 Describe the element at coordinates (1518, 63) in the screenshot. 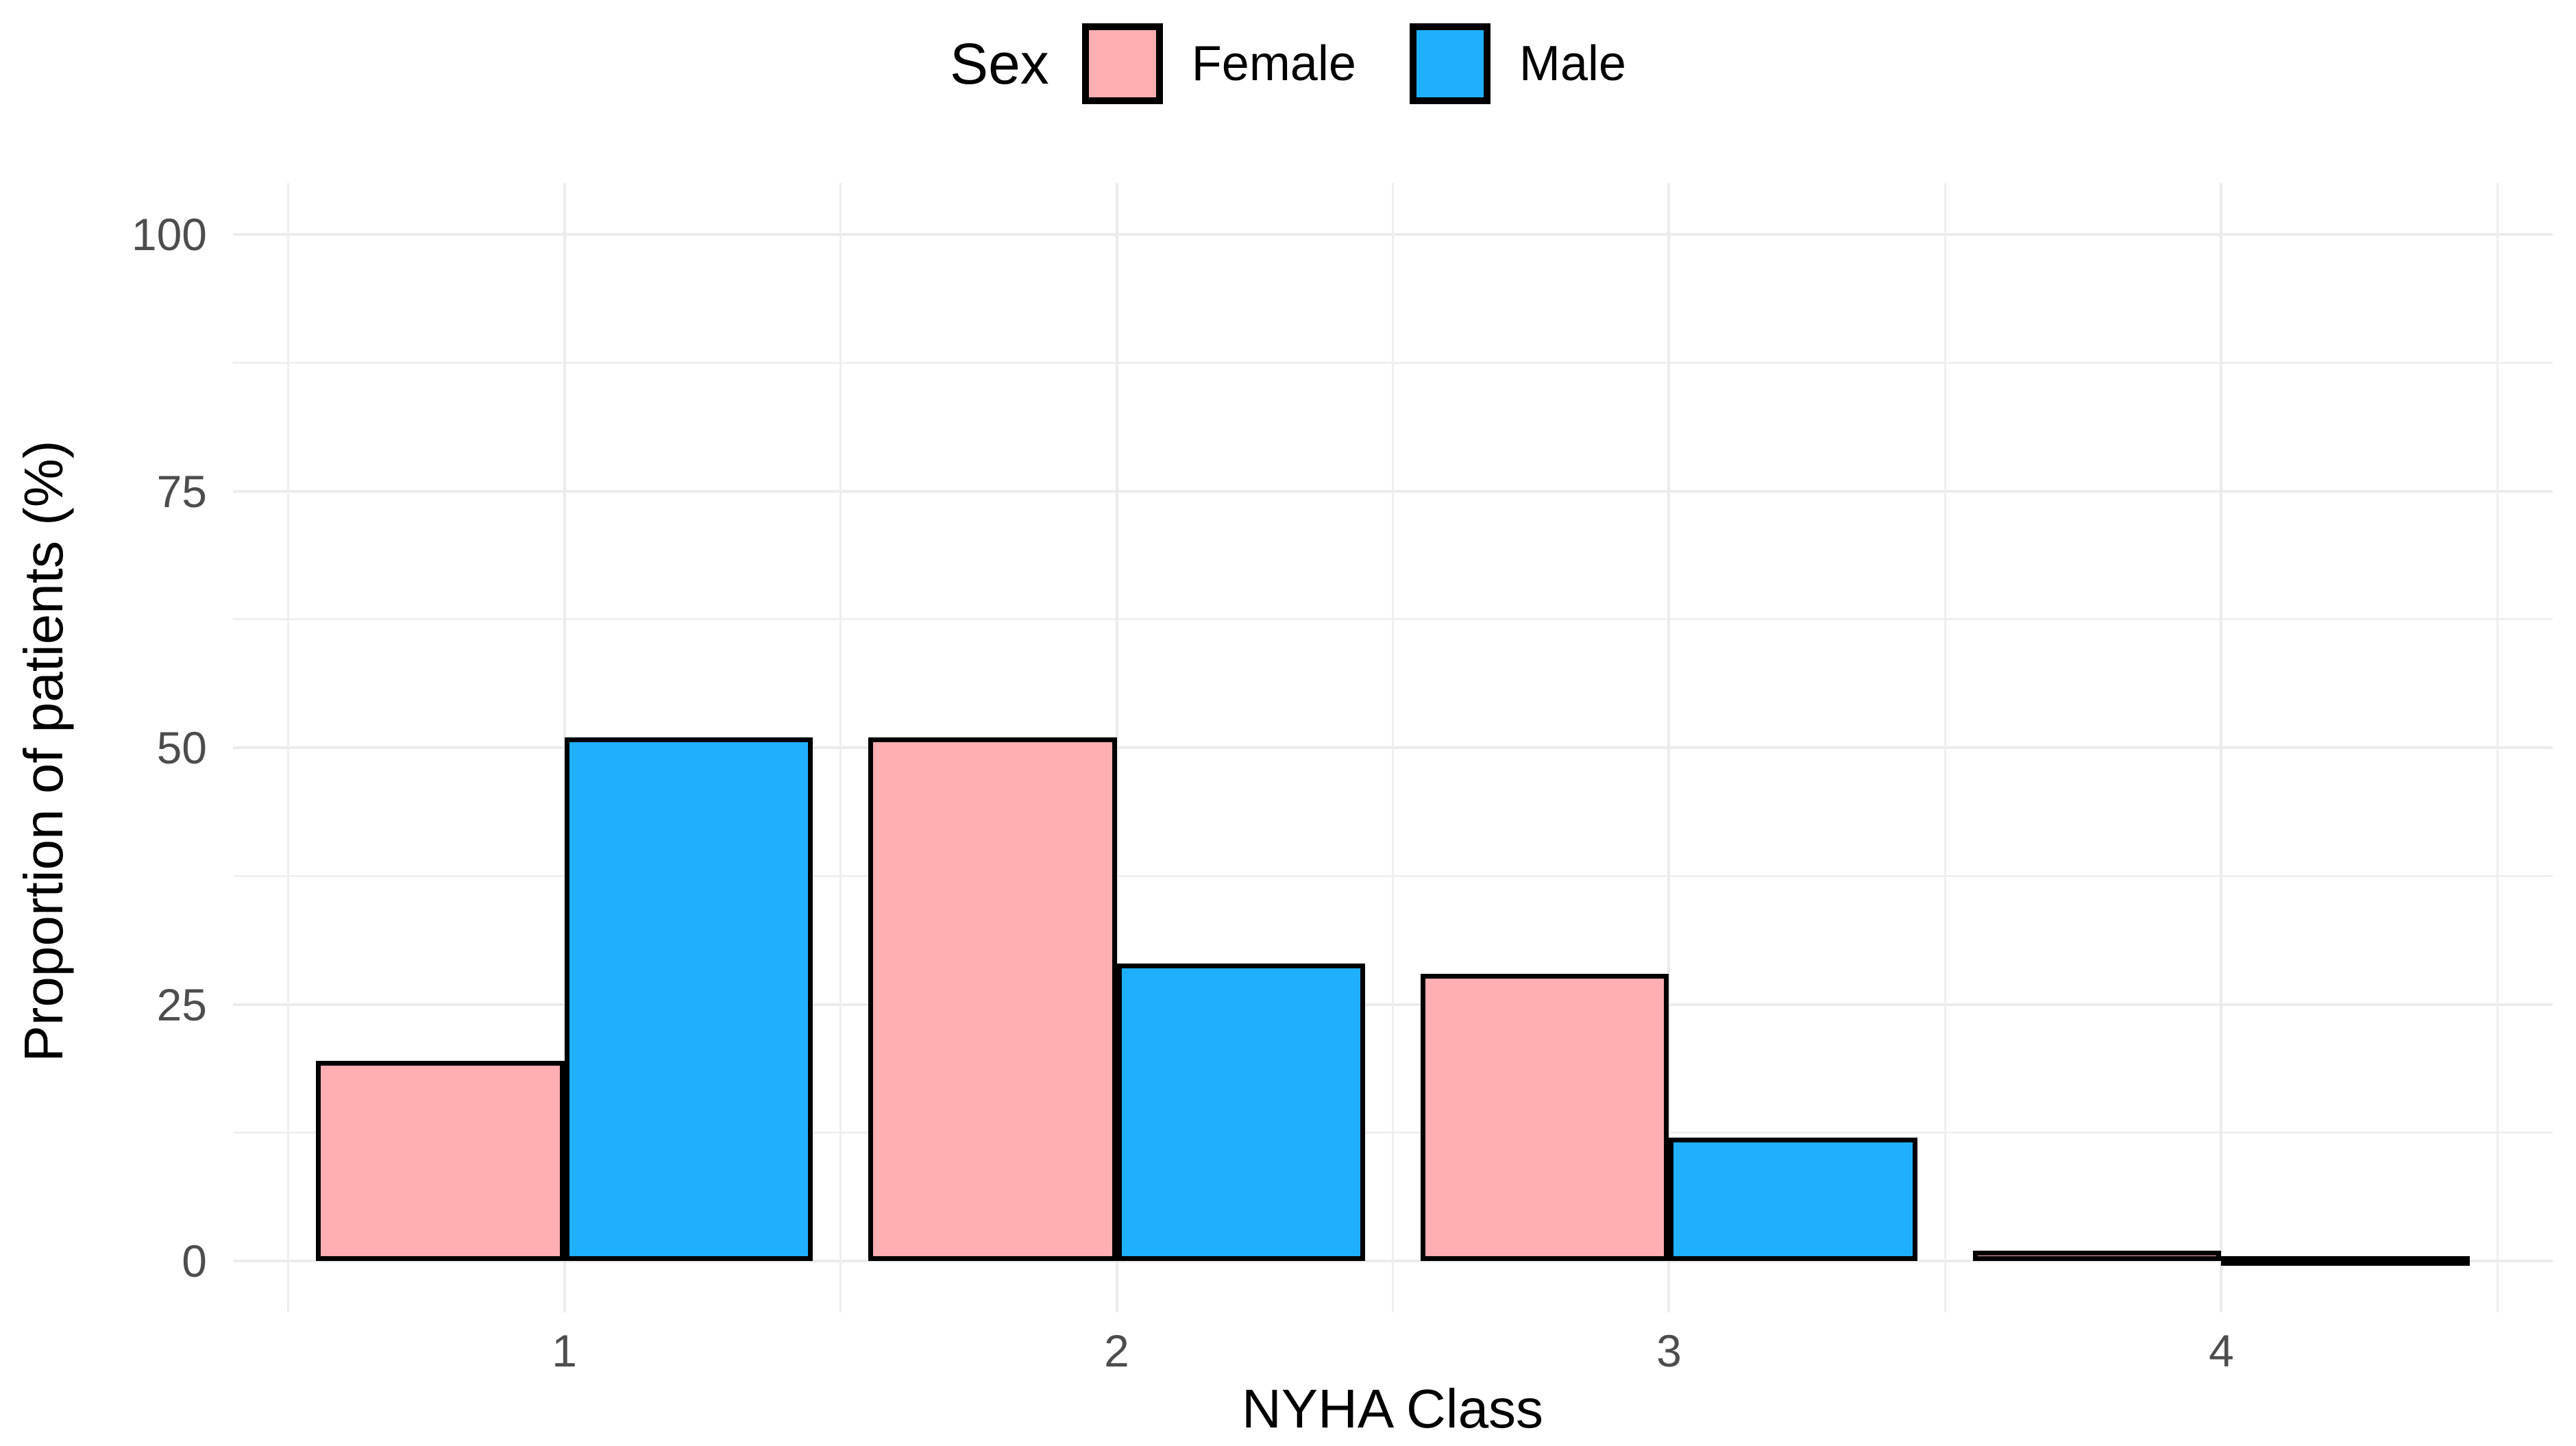

I see `legend-item-male: Male` at that location.